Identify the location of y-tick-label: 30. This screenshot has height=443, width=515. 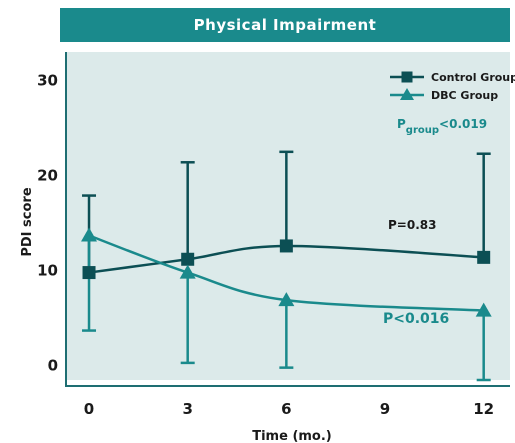
(47, 81).